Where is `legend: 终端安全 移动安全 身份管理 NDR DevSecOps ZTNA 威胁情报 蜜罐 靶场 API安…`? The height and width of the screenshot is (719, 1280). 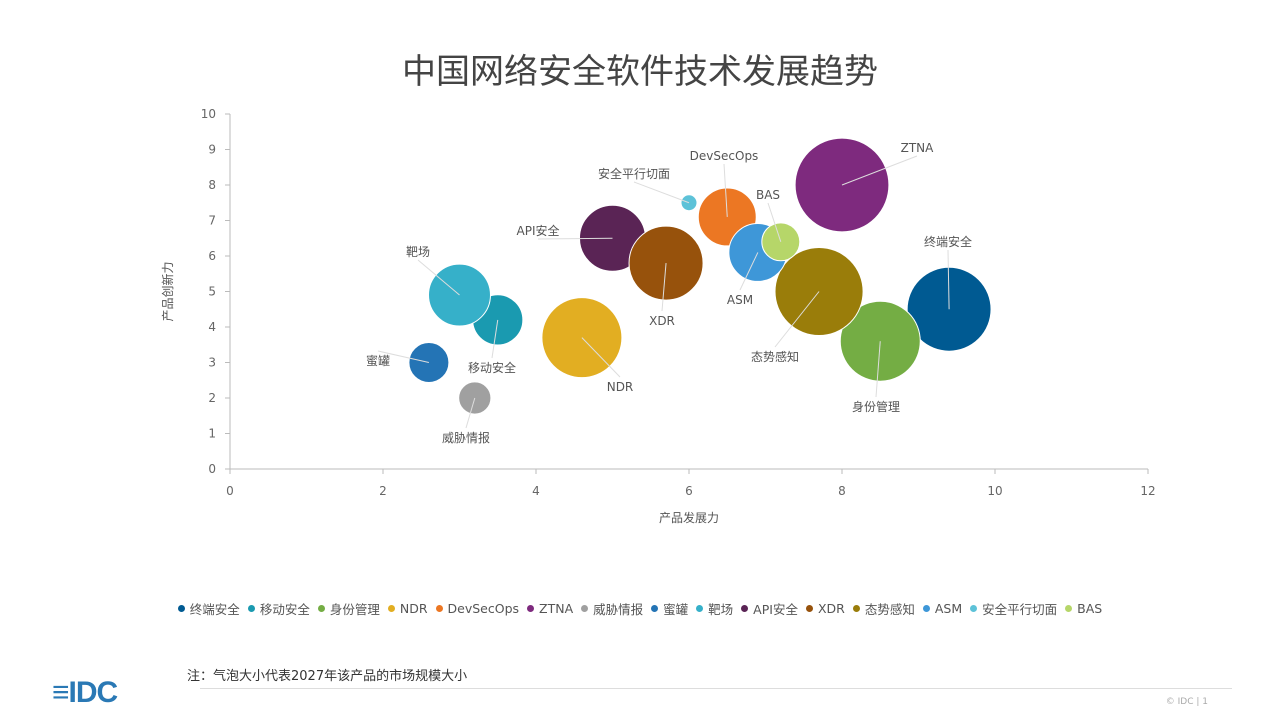 legend: 终端安全 移动安全 身份管理 NDR DevSecOps ZTNA 威胁情报 蜜罐 靶场 API安… is located at coordinates (640, 608).